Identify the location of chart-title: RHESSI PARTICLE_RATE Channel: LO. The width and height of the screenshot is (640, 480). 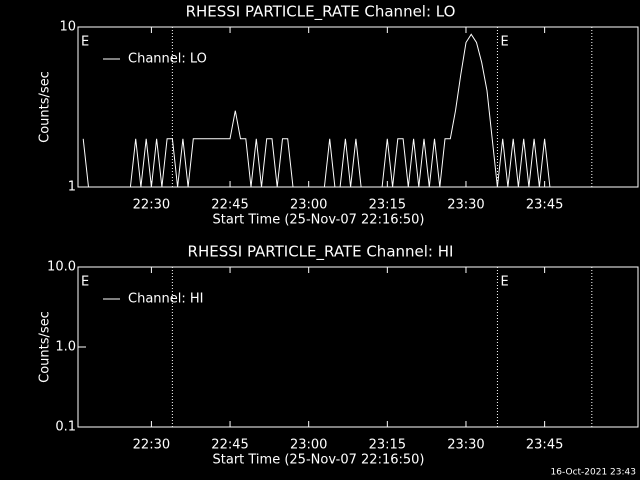
(321, 12).